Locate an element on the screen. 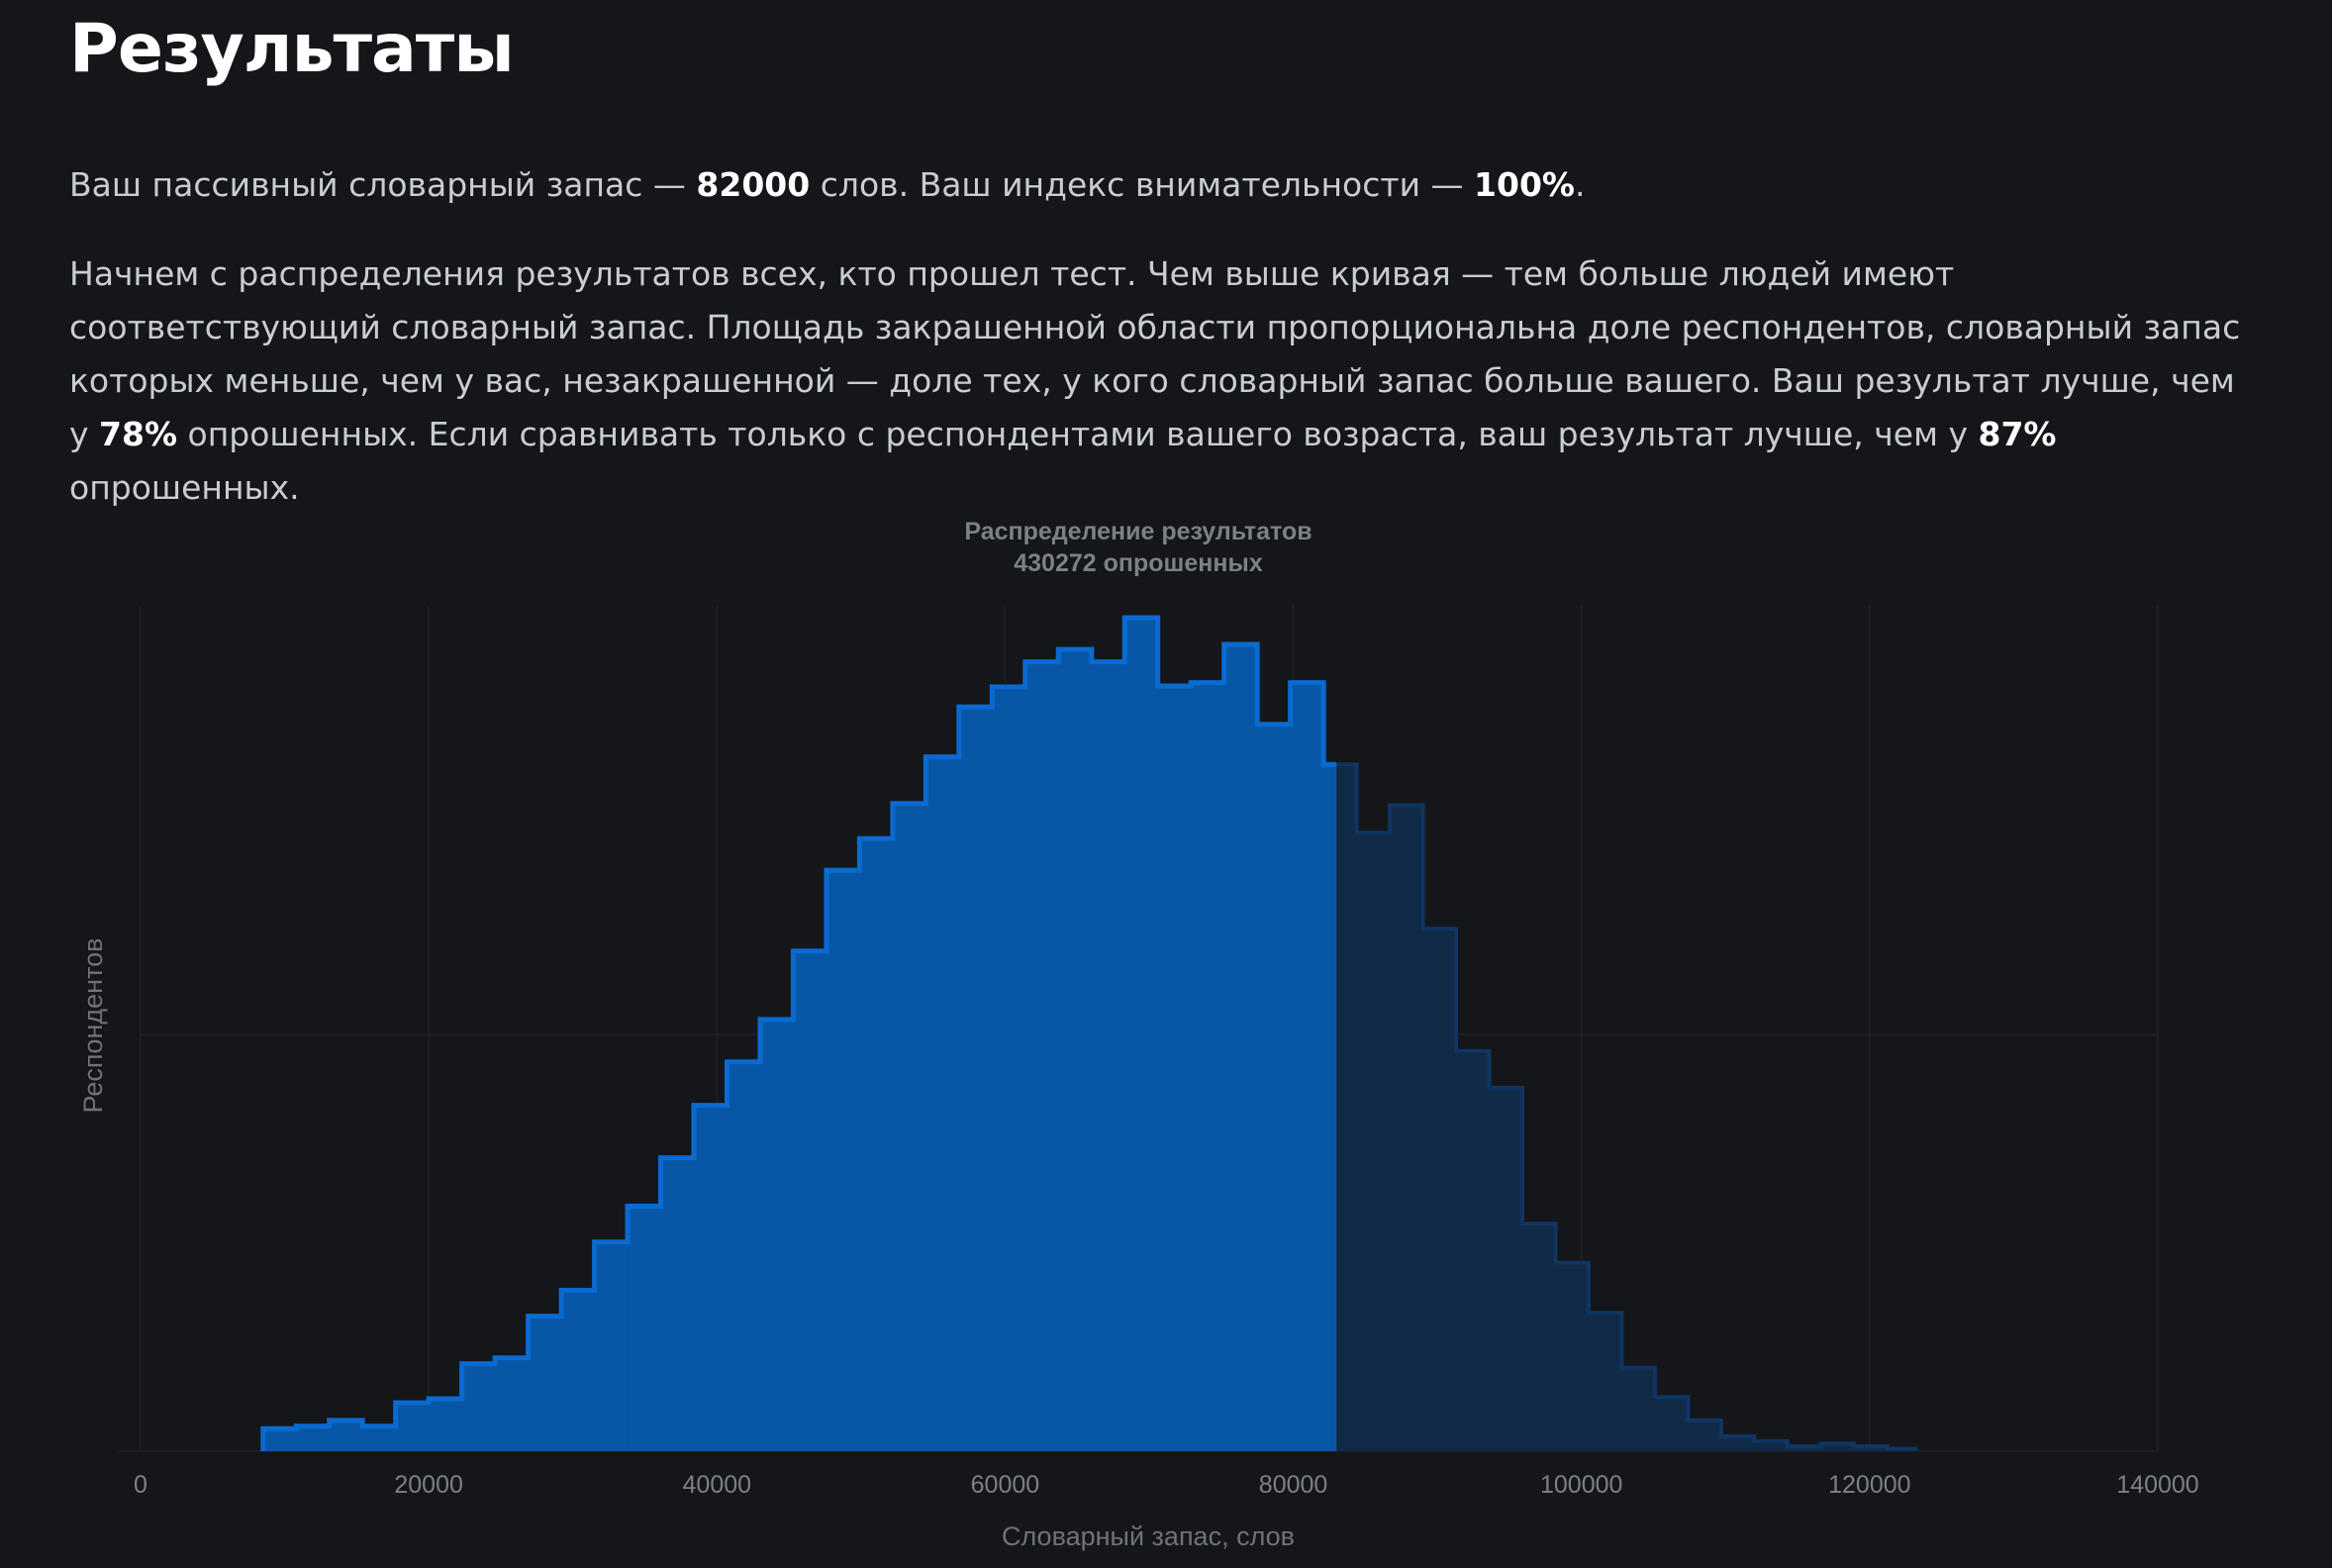 Image resolution: width=2332 pixels, height=1568 pixels. vocabulary-value: 82000 is located at coordinates (753, 184).